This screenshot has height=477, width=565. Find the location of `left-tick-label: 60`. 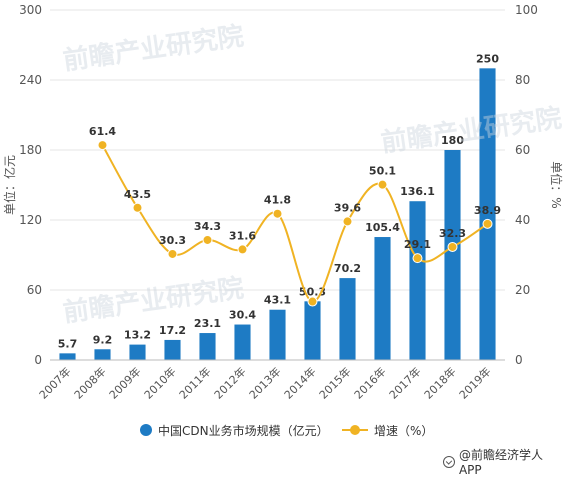

left-tick-label: 60 is located at coordinates (34, 290).